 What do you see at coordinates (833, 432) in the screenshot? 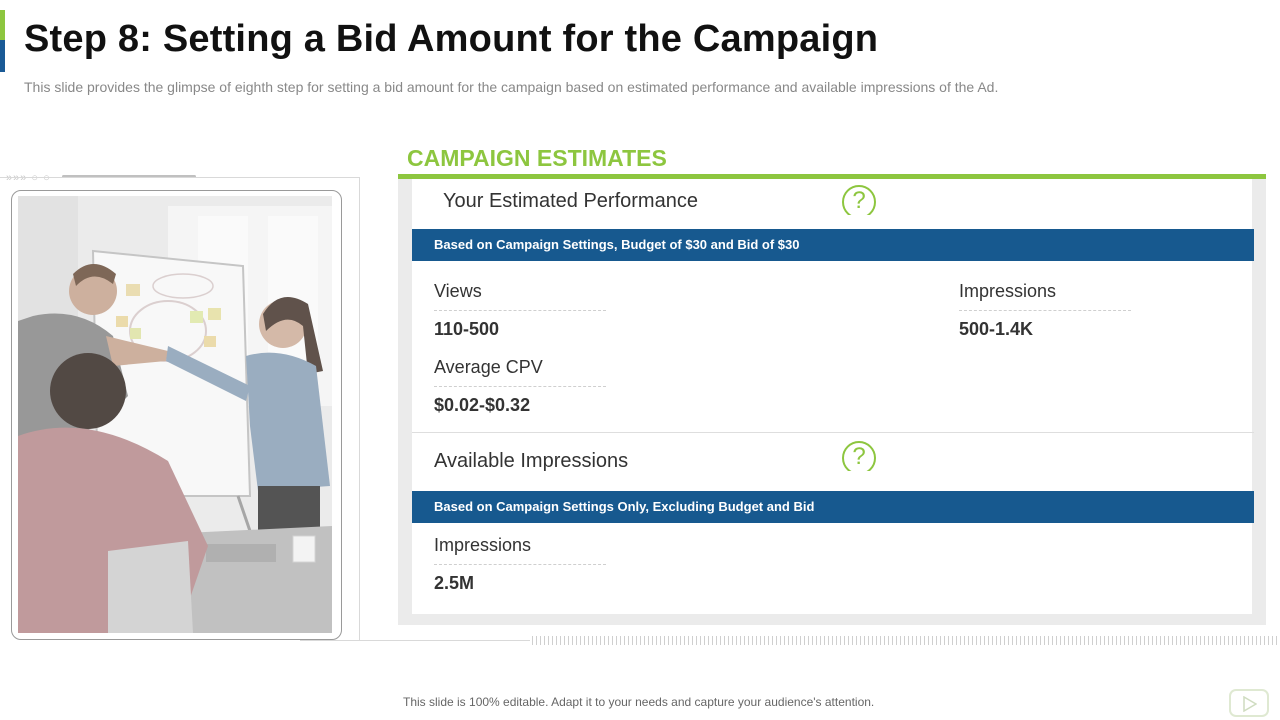
I see `section-divider` at bounding box center [833, 432].